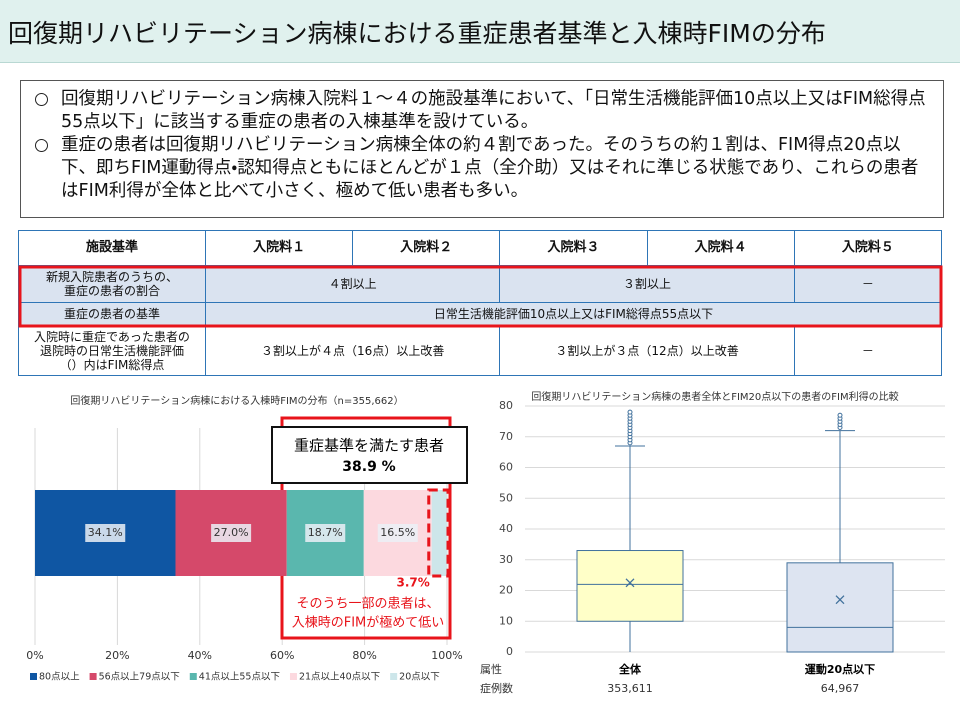 The height and width of the screenshot is (720, 960). I want to click on table-row: 新規入院患者のうちの、 重症の患者の割合 ４割以上 ３割以上 －, so click(480, 284).